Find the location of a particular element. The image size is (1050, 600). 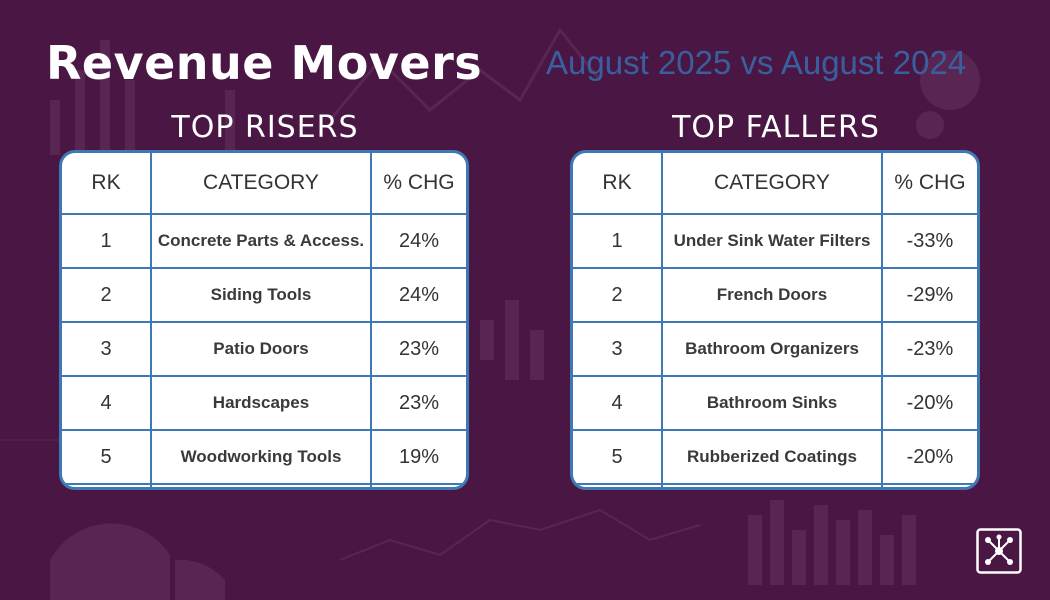

category-cell: Bathroom Organizers is located at coordinates (772, 349).